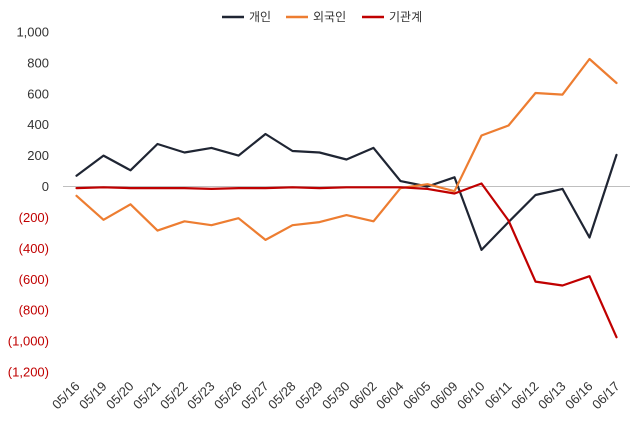 The width and height of the screenshot is (636, 426). I want to click on x-tick-label: 06/13, so click(552, 396).